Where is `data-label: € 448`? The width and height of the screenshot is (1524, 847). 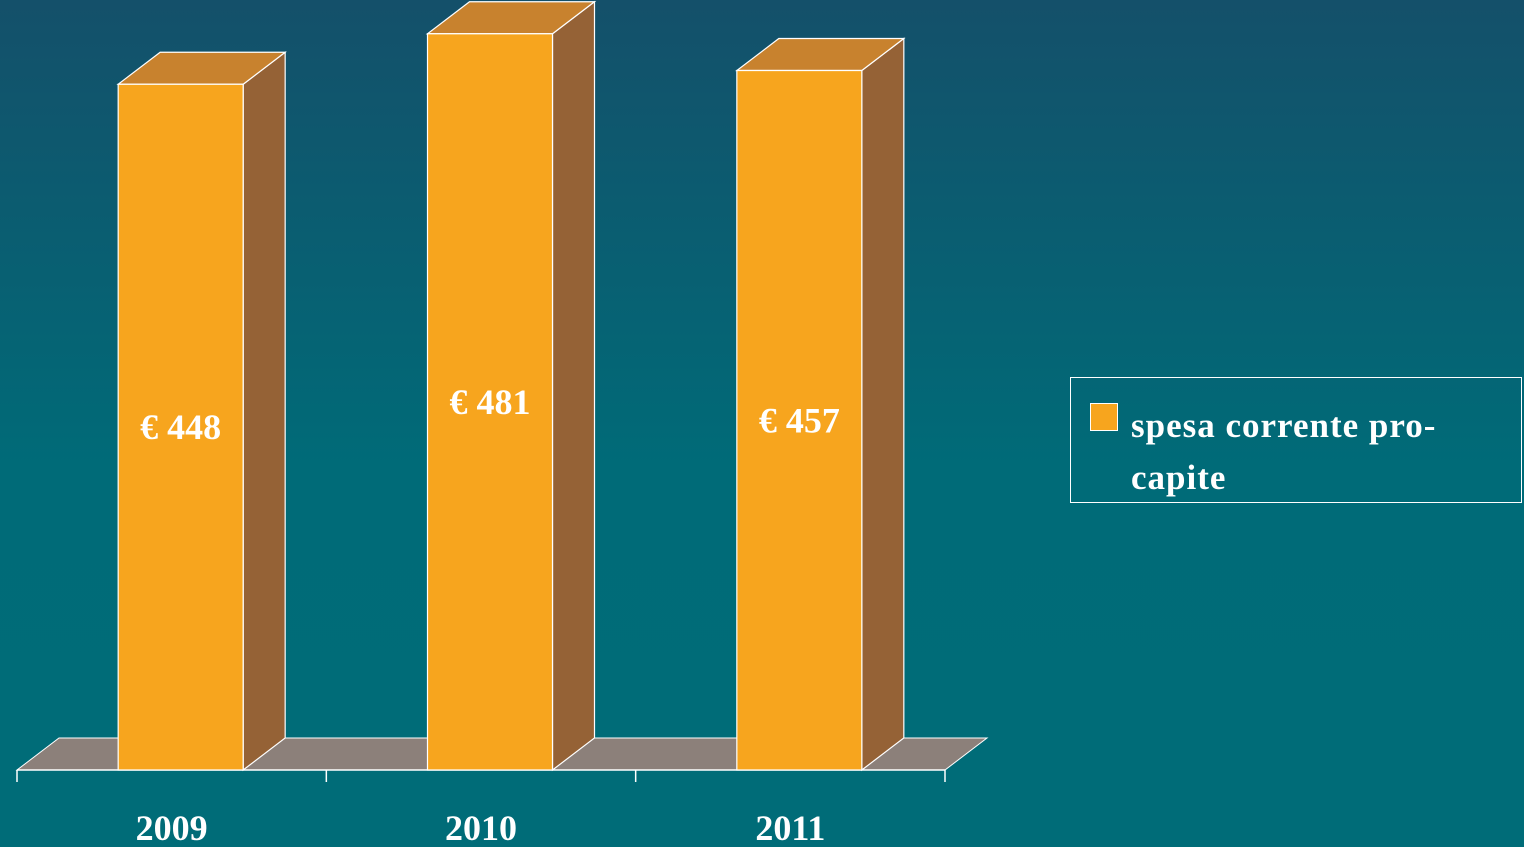
data-label: € 448 is located at coordinates (180, 427).